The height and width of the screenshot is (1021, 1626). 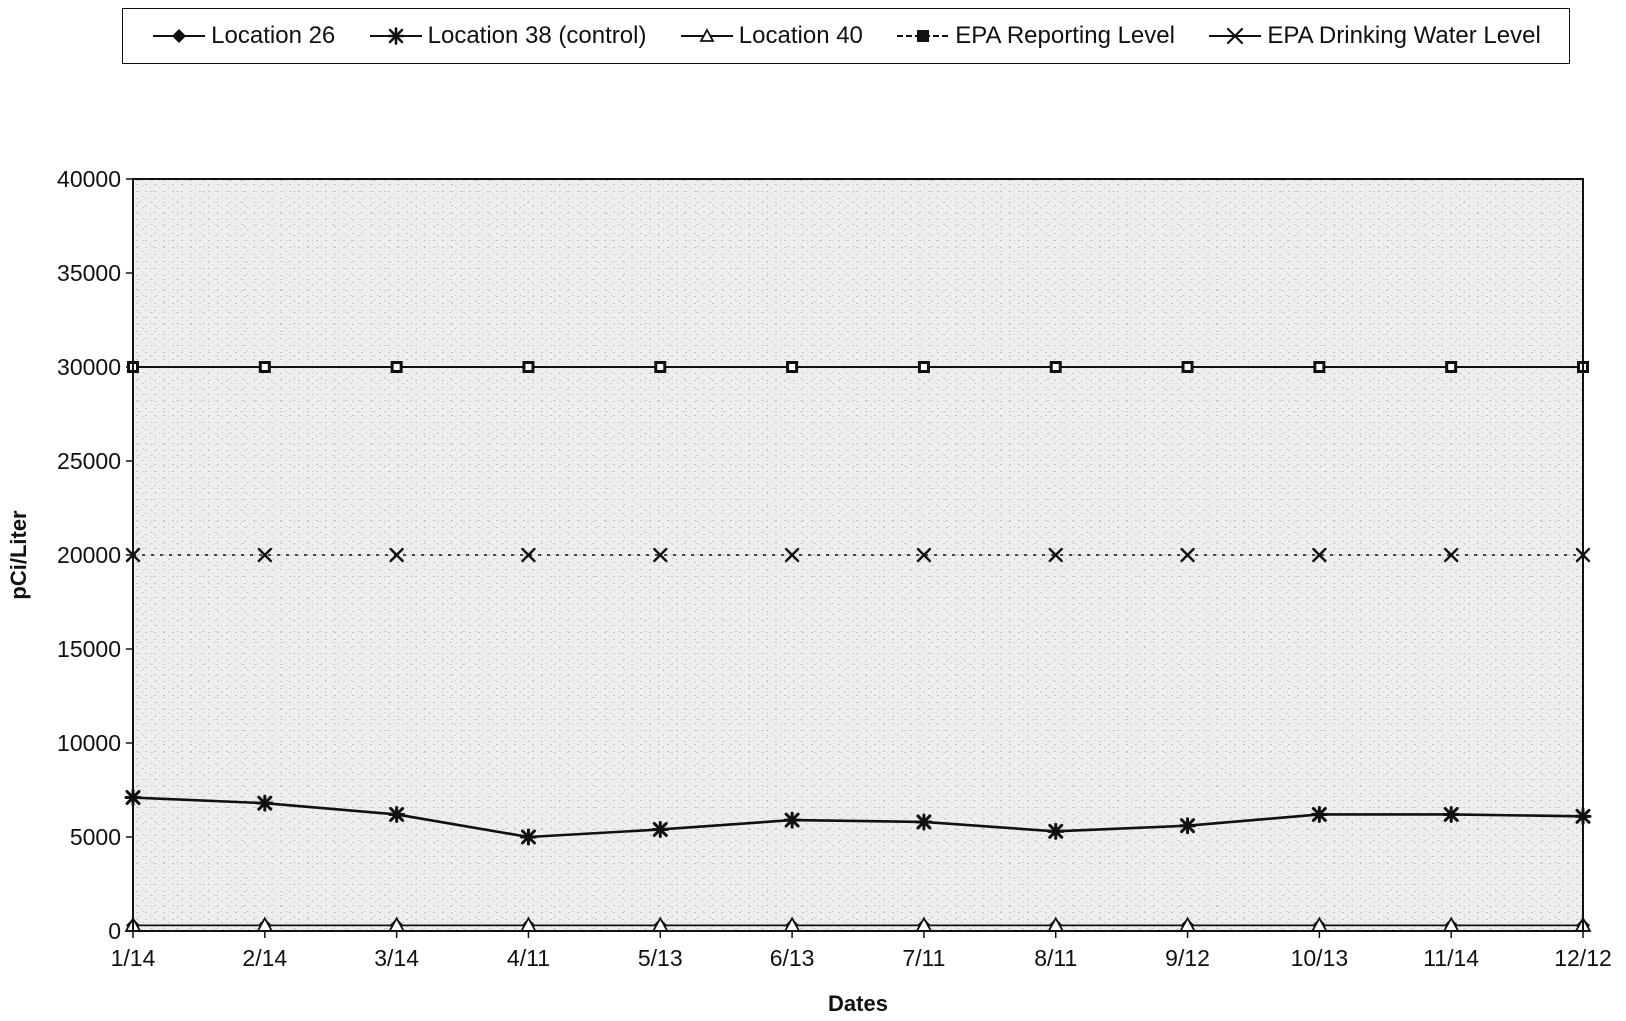 I want to click on y-tick-label: 10000, so click(x=89, y=743).